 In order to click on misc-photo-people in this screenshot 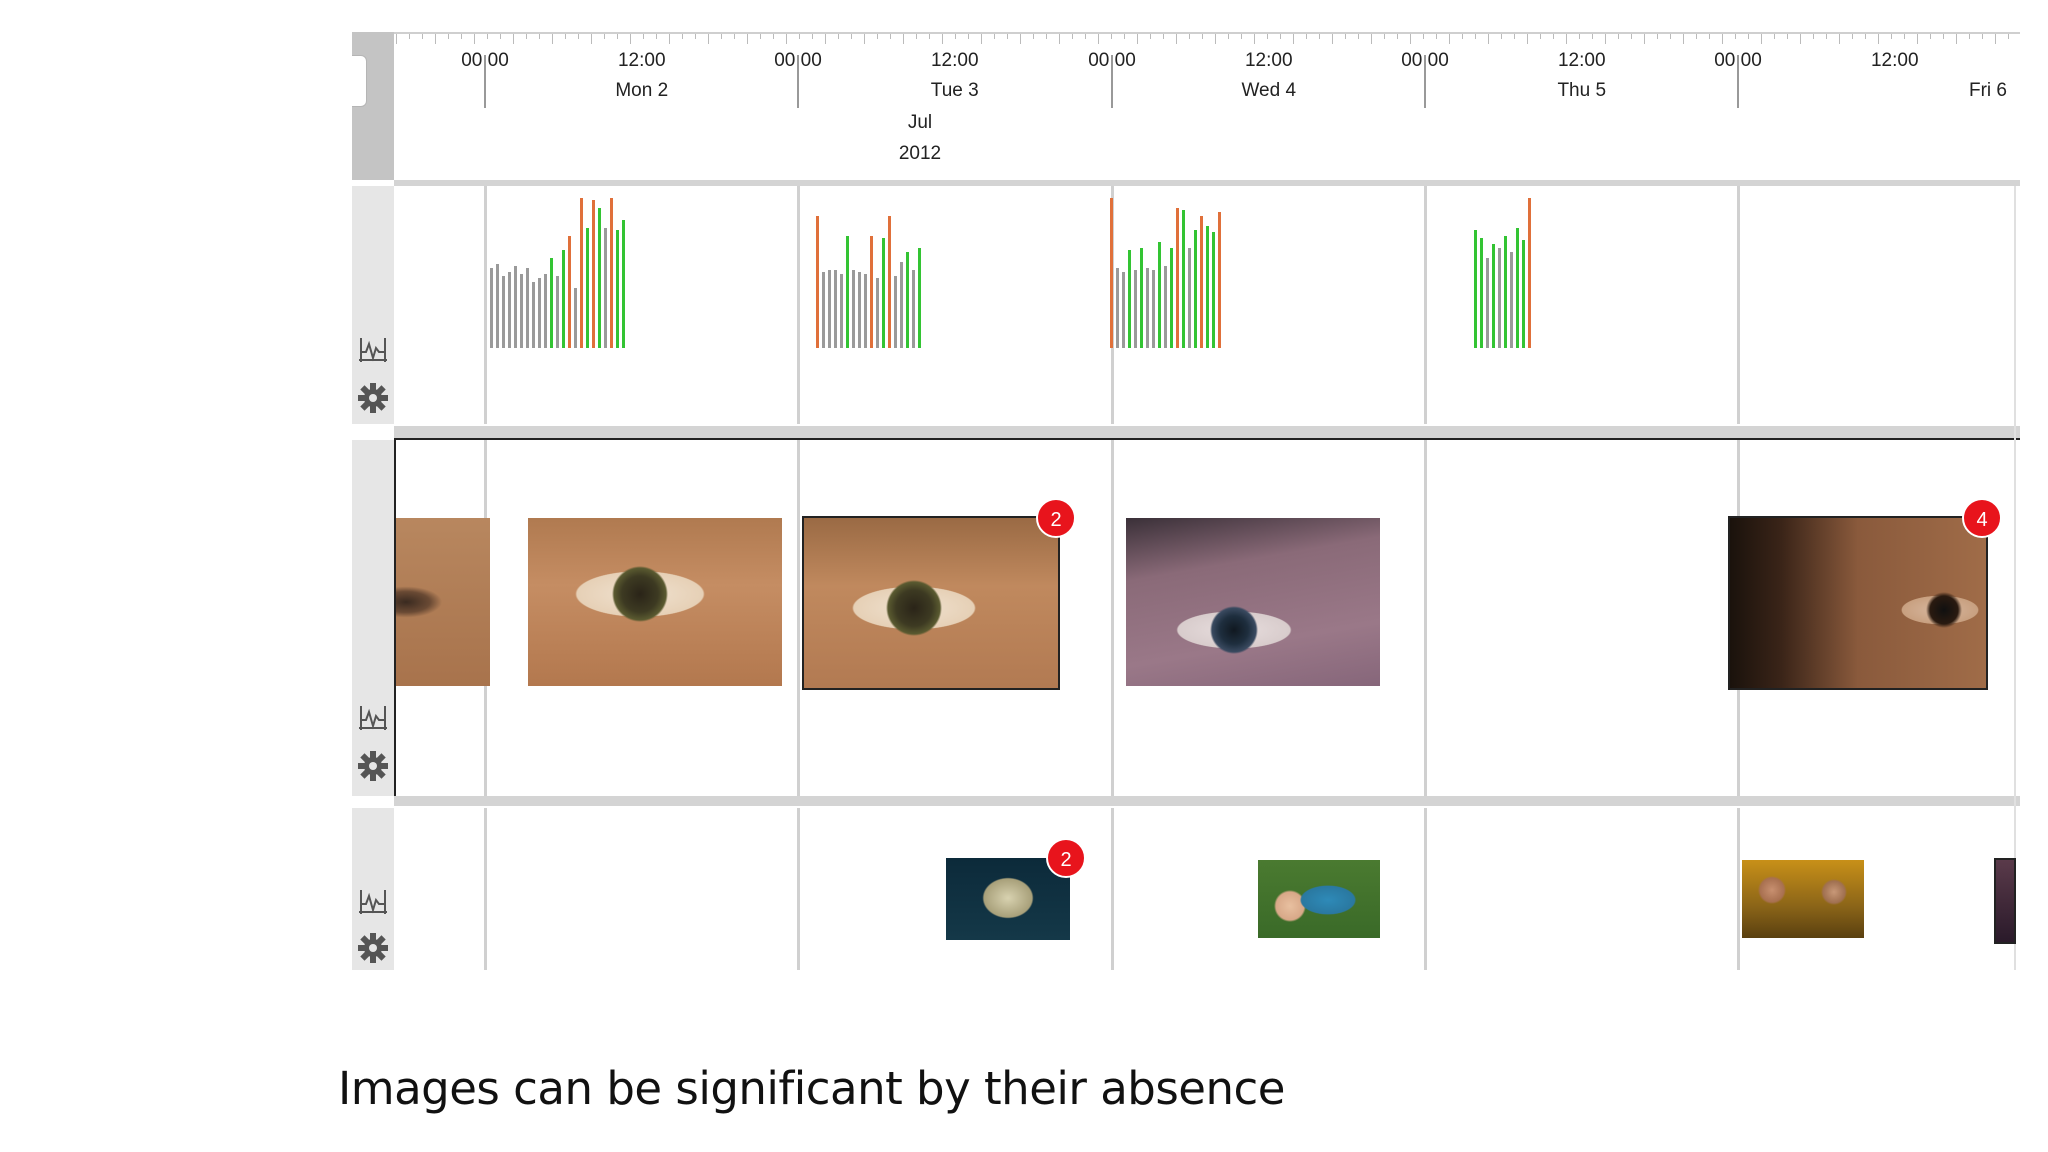, I will do `click(1803, 899)`.